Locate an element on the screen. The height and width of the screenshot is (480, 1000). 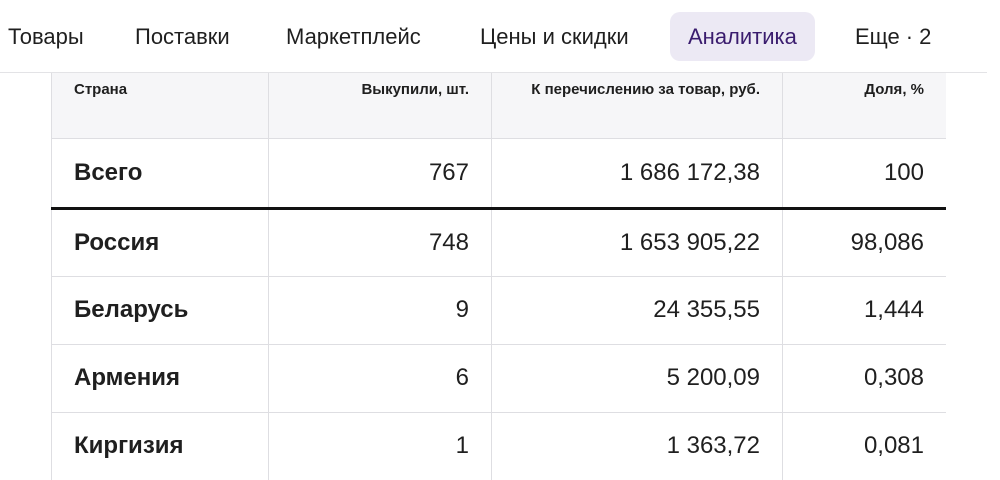
row-country: Беларусь is located at coordinates (160, 309).